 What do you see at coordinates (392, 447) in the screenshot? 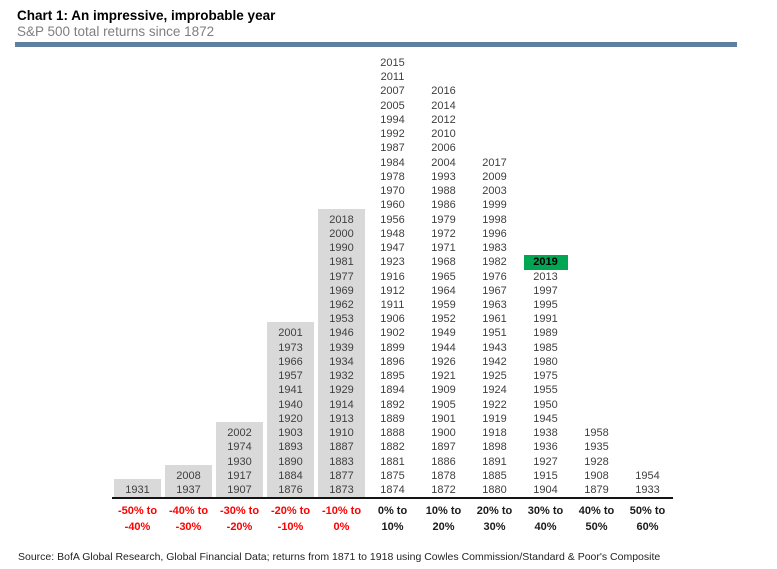
I see `year-cell-1882: 1882` at bounding box center [392, 447].